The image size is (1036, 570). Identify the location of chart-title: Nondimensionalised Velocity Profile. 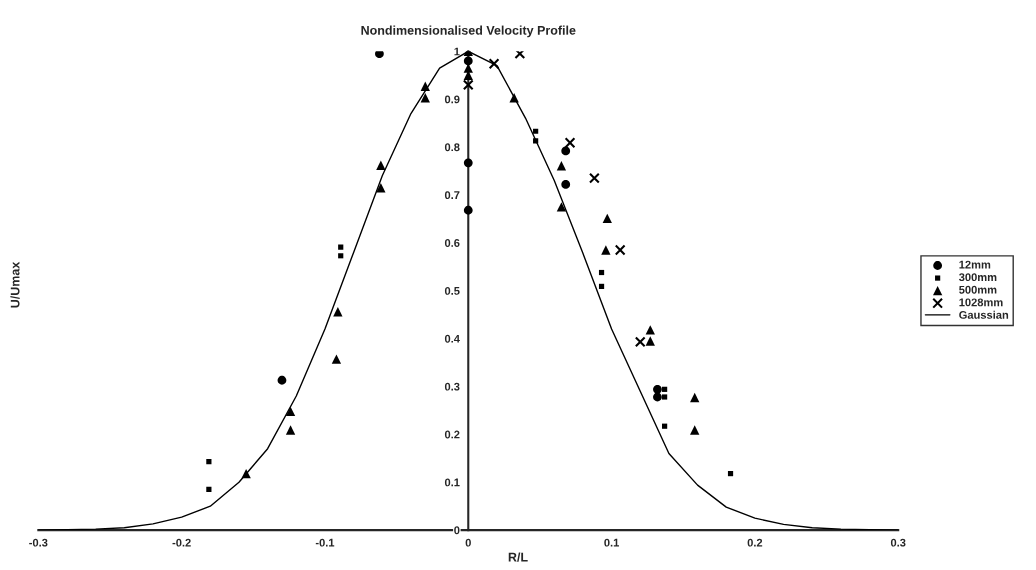
(468, 31).